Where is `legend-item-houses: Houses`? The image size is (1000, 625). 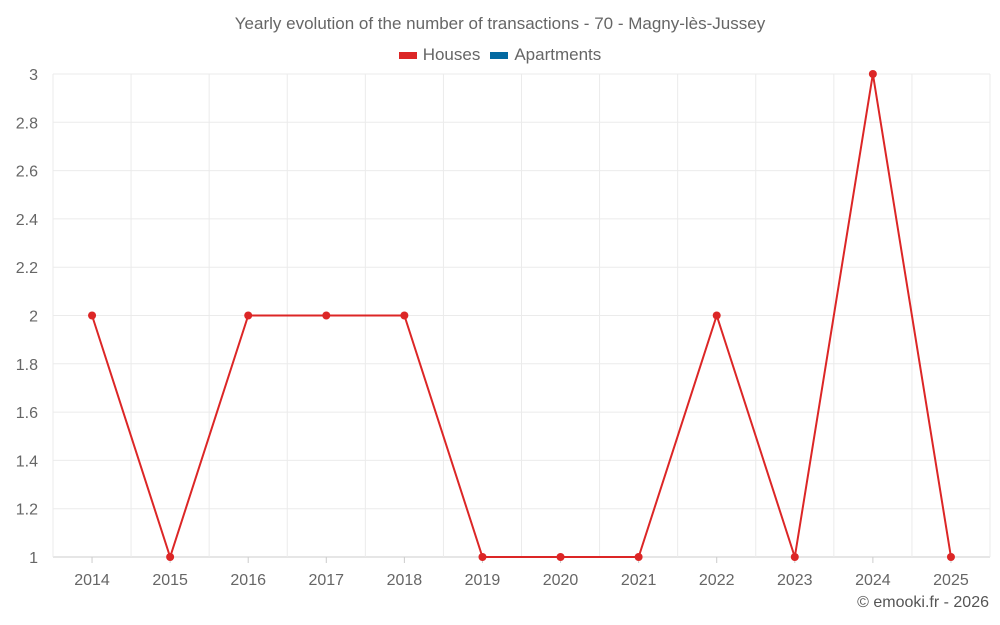 legend-item-houses: Houses is located at coordinates (439, 55).